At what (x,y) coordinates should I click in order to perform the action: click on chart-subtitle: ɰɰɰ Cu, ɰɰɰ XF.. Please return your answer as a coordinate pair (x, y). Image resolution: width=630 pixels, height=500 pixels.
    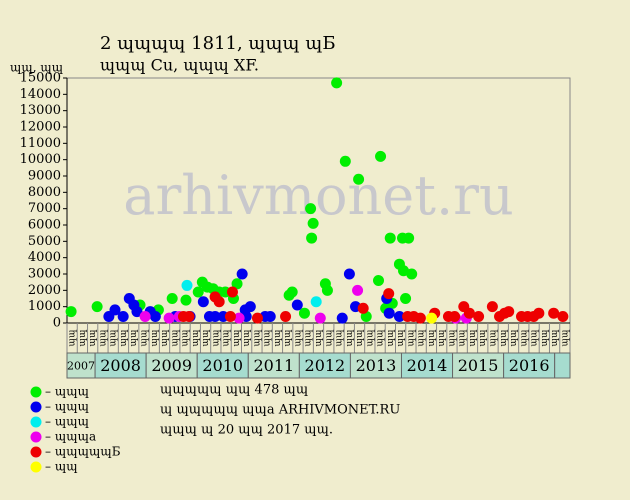
    Looking at the image, I should click on (179, 65).